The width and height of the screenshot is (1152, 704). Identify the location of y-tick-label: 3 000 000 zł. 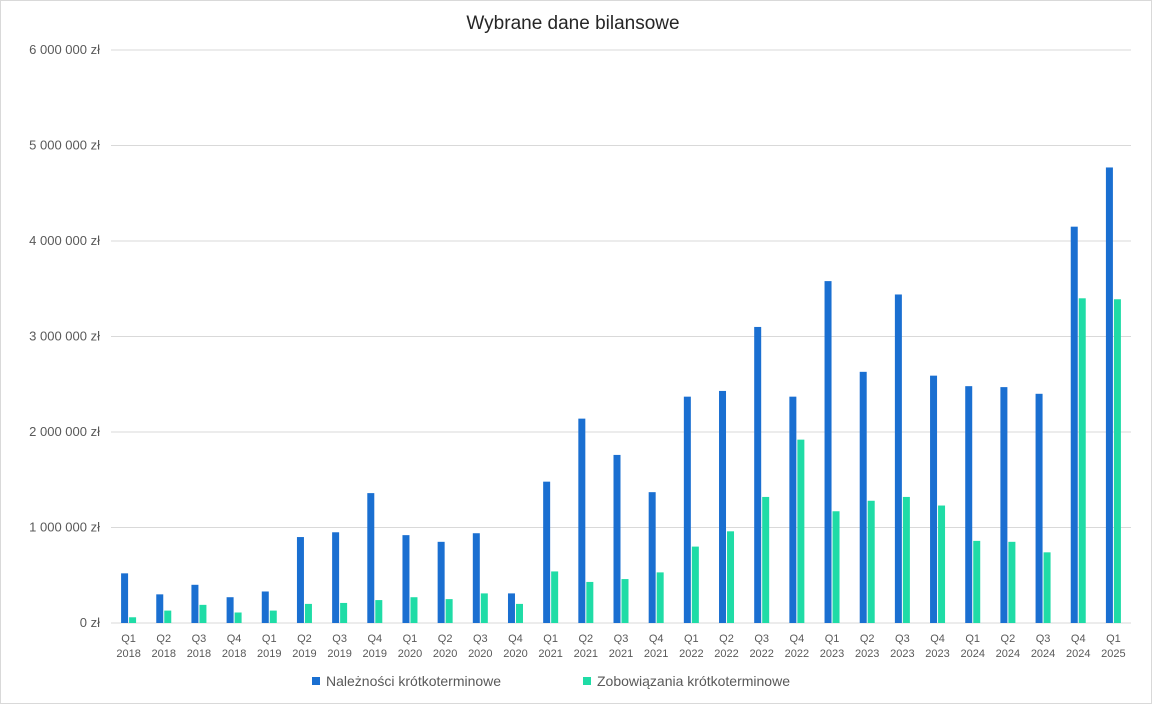
(64, 336).